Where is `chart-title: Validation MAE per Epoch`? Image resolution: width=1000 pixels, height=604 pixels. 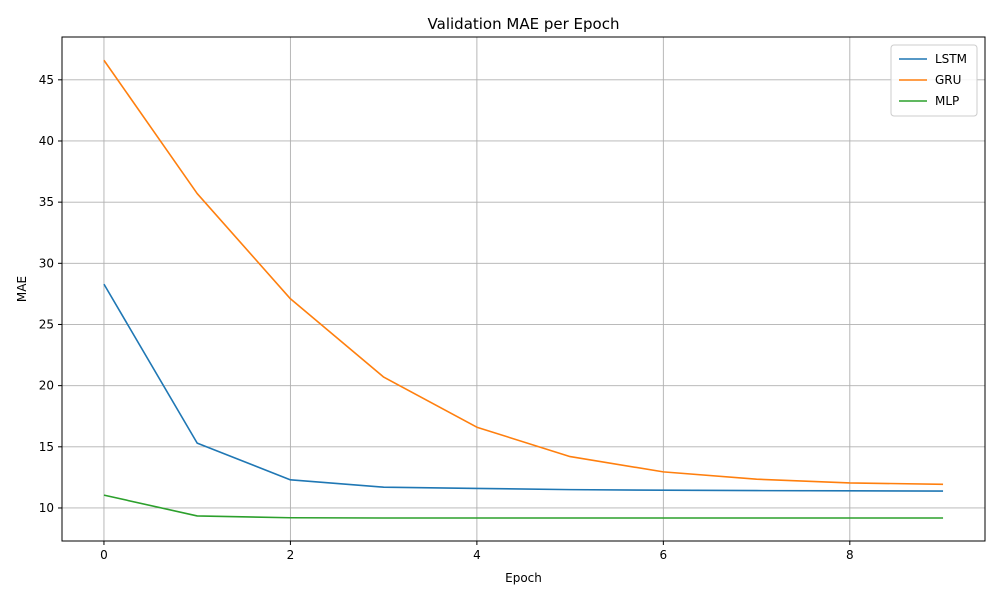
chart-title: Validation MAE per Epoch is located at coordinates (524, 24).